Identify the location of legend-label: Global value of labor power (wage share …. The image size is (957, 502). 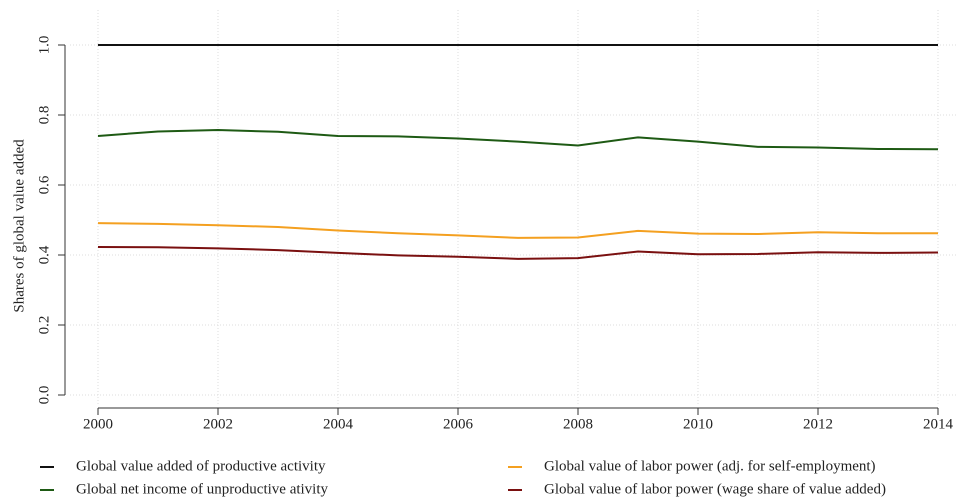
(715, 489).